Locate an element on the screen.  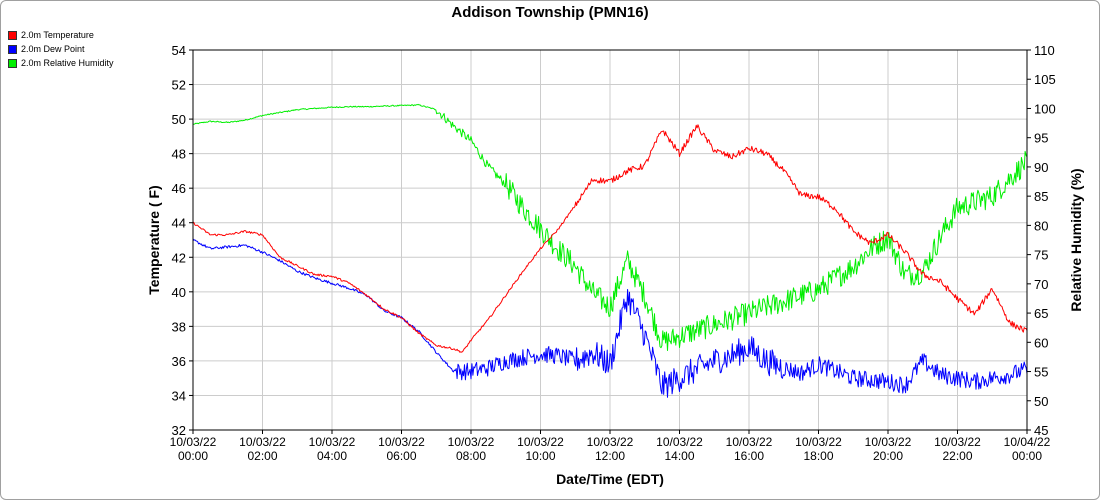
tick-label-y-right: 45 is located at coordinates (1041, 430).